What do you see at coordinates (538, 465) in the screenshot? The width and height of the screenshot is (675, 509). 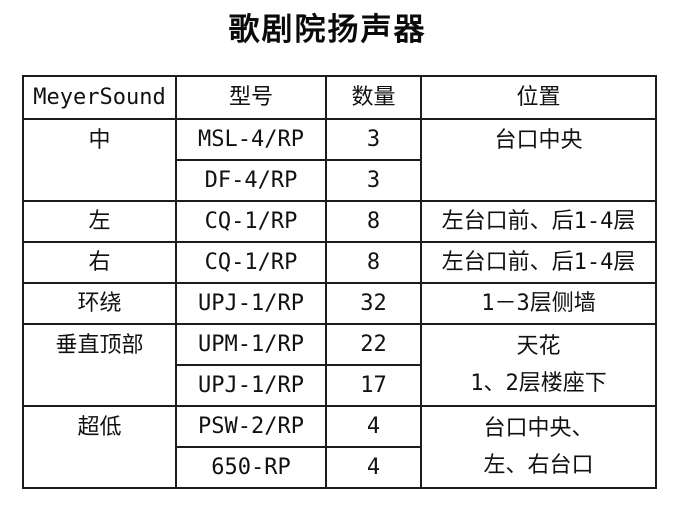 I see `location-line: 左、右台口` at bounding box center [538, 465].